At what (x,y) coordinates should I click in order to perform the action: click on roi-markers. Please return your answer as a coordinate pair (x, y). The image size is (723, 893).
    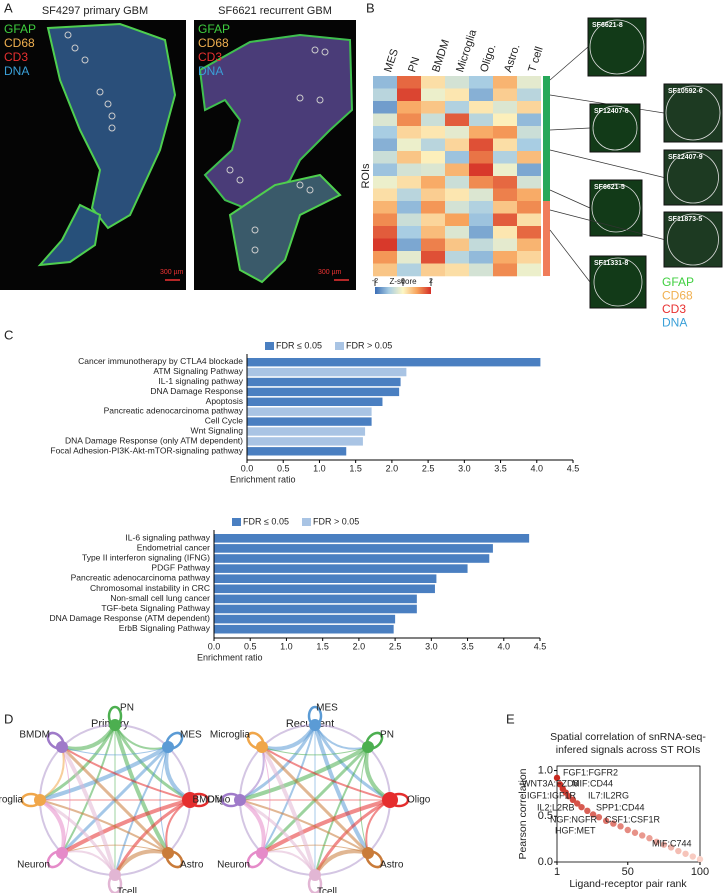
    Looking at the image, I should click on (196, 142).